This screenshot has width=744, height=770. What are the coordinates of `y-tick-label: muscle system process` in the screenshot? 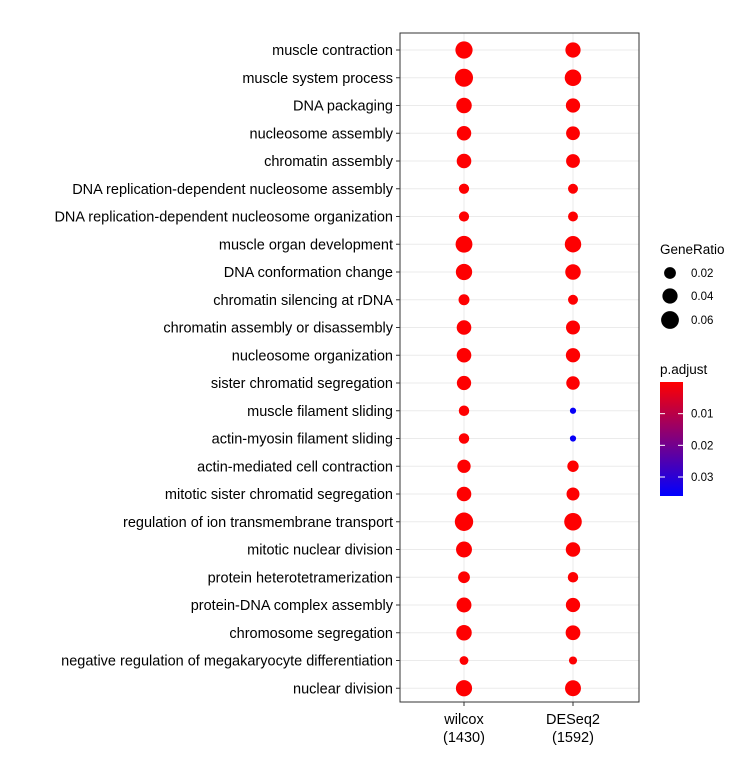 It's located at (317, 79).